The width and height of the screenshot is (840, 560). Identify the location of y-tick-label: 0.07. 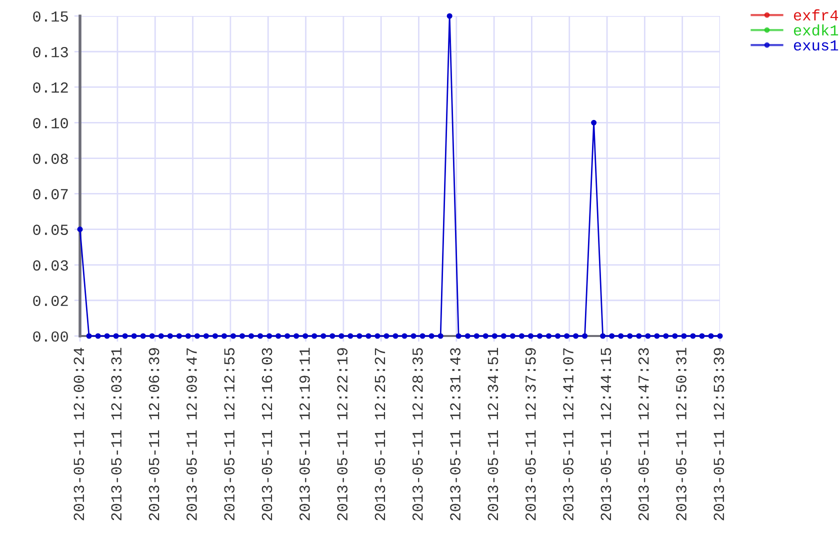
(50, 194).